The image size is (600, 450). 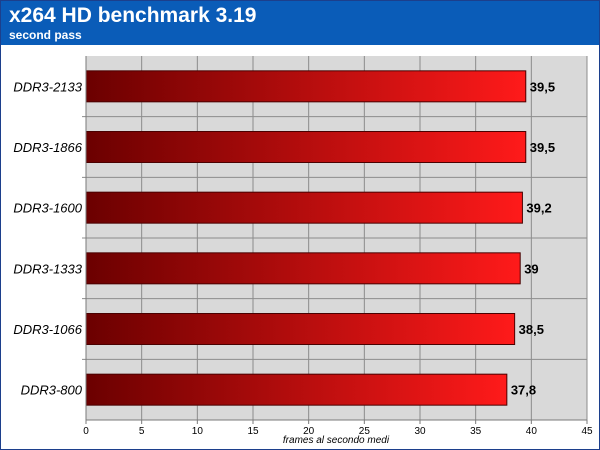 What do you see at coordinates (587, 431) in the screenshot?
I see `tick-label: 45` at bounding box center [587, 431].